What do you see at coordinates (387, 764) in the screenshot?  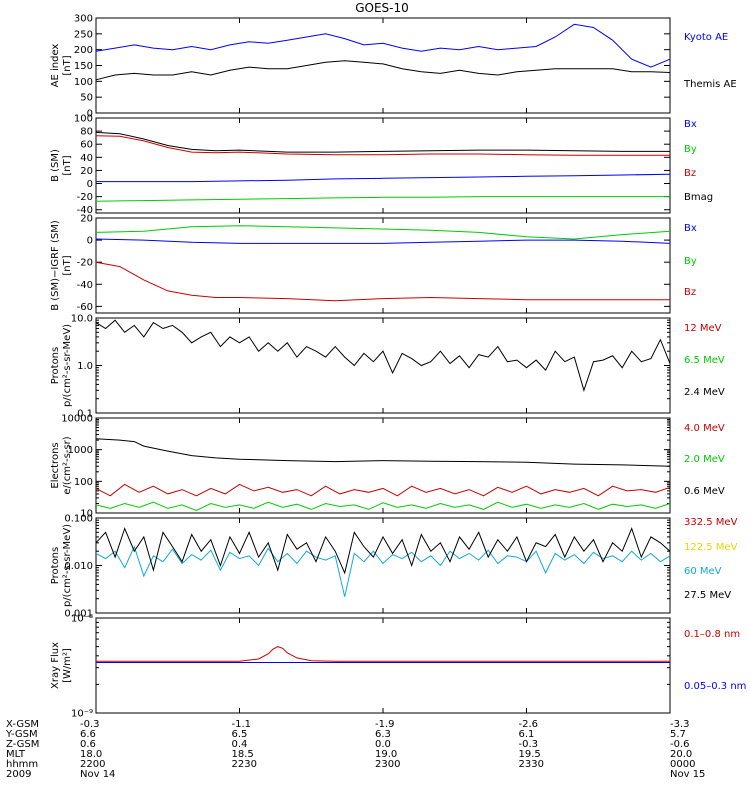 I see `axis-row-value: 2300` at bounding box center [387, 764].